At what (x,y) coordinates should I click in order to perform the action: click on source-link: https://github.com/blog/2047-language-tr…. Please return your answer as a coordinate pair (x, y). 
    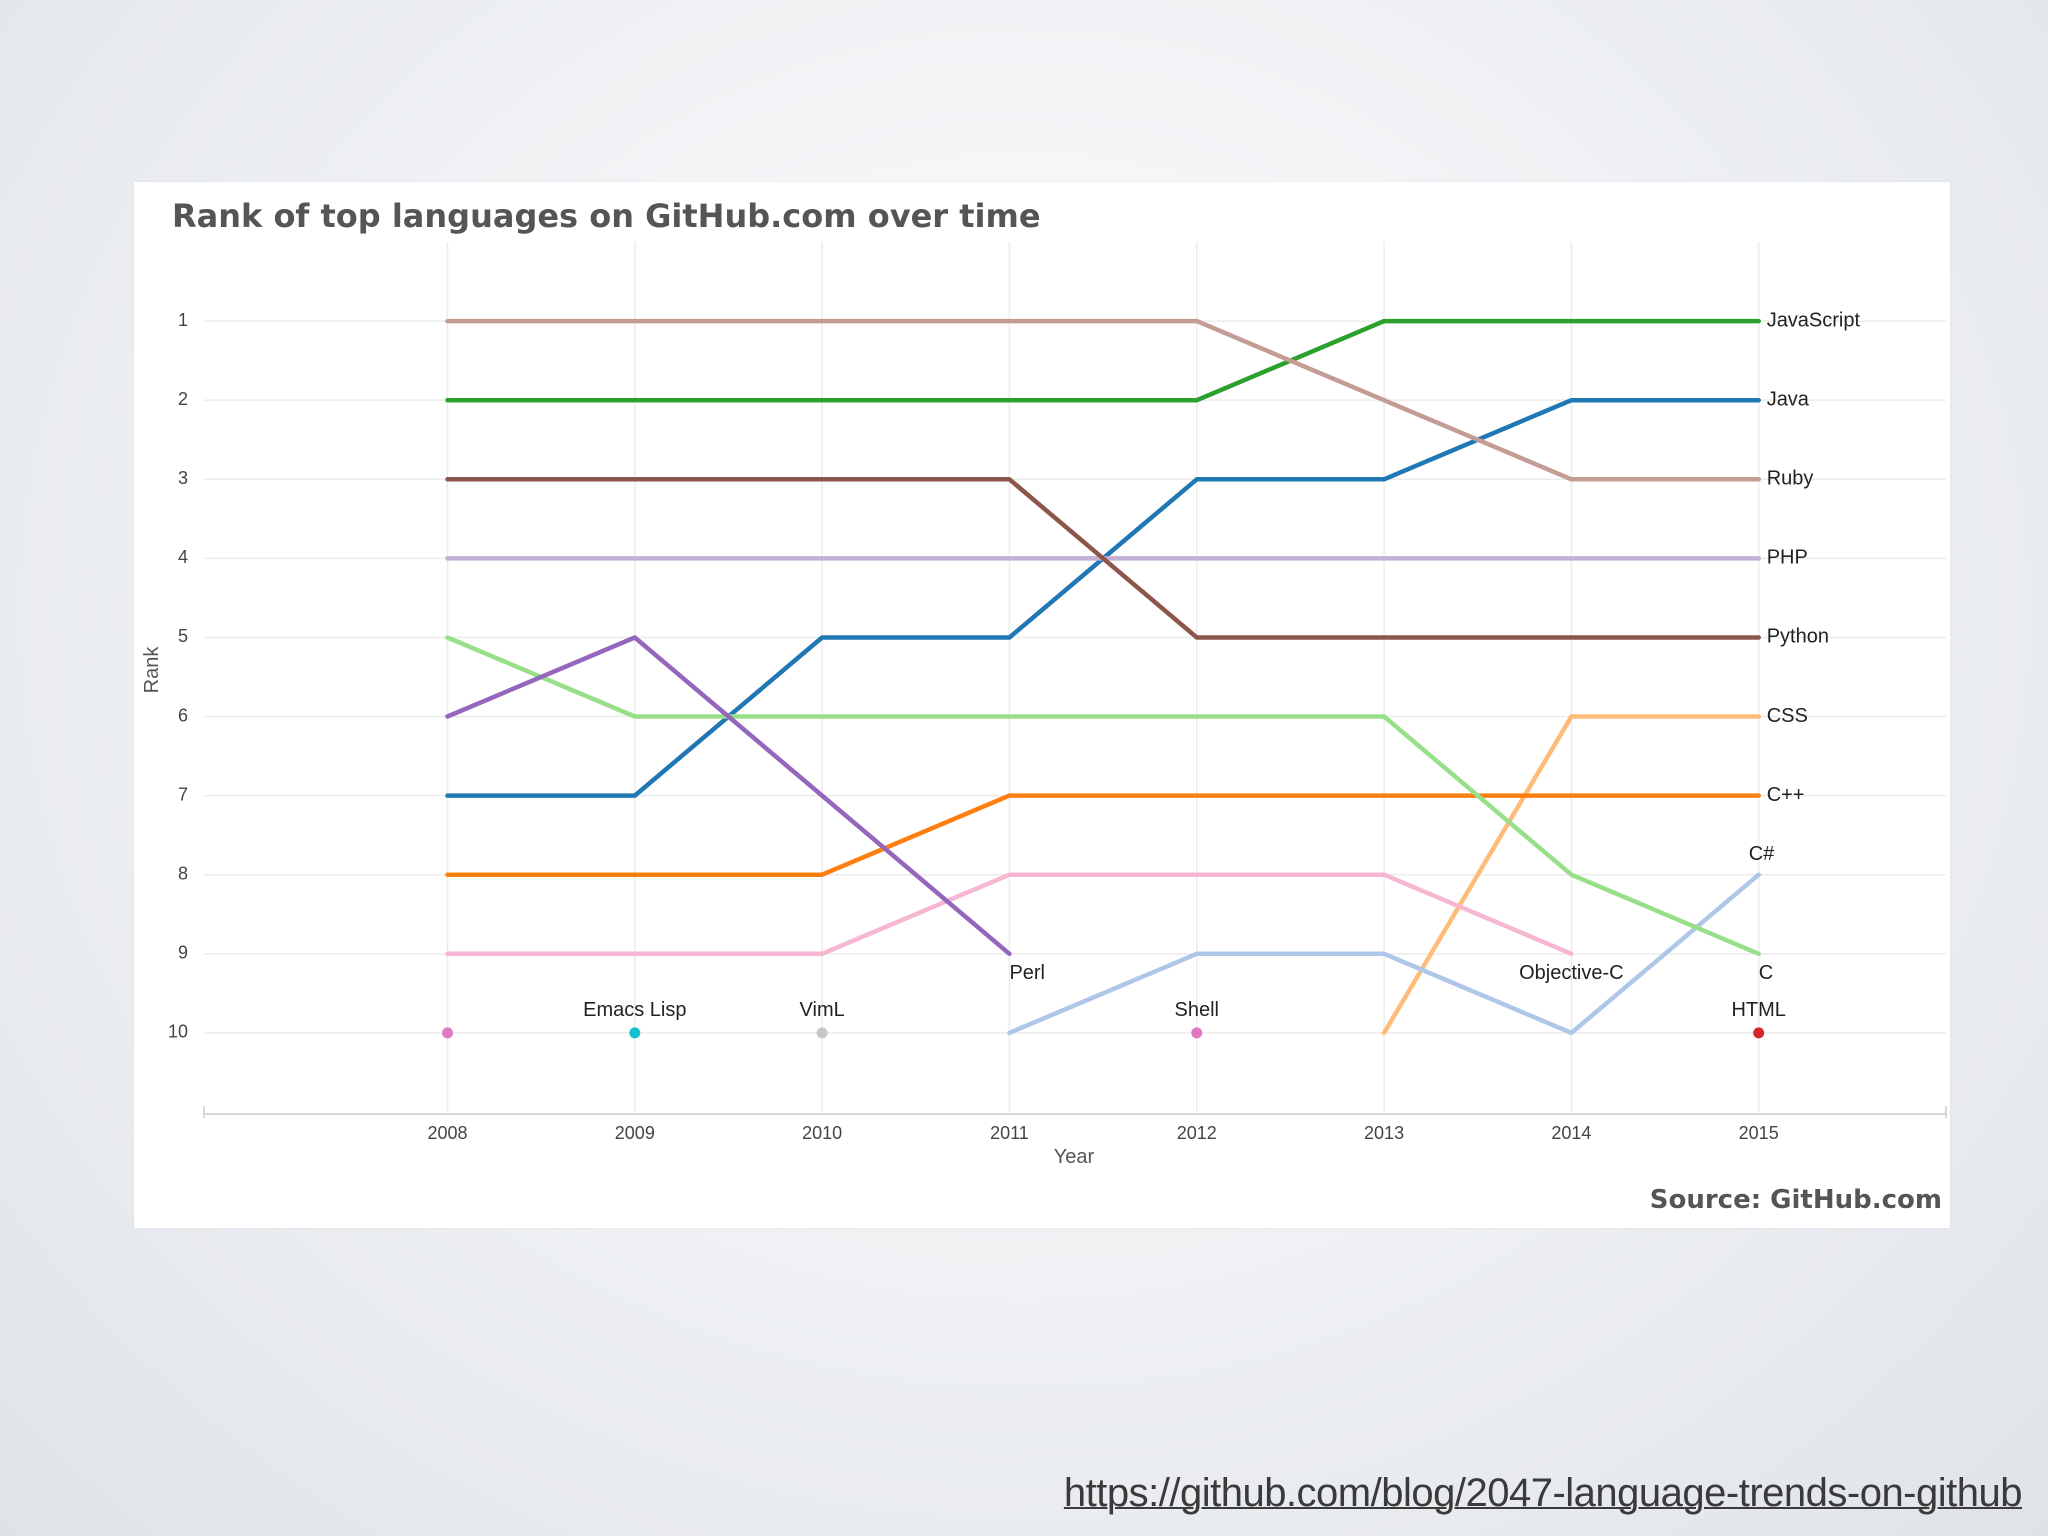
    Looking at the image, I should click on (1543, 1493).